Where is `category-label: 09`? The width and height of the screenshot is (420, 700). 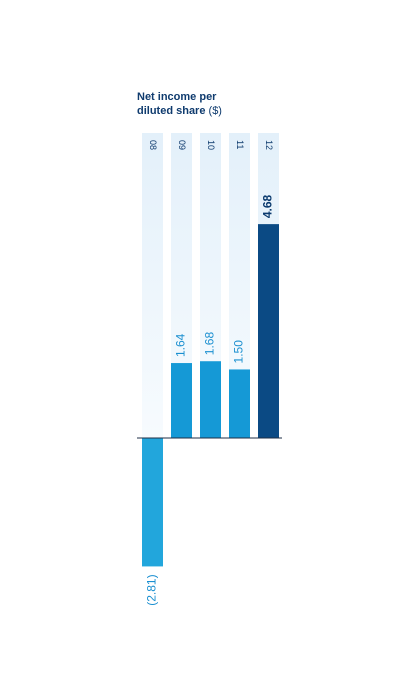 category-label: 09 is located at coordinates (182, 145).